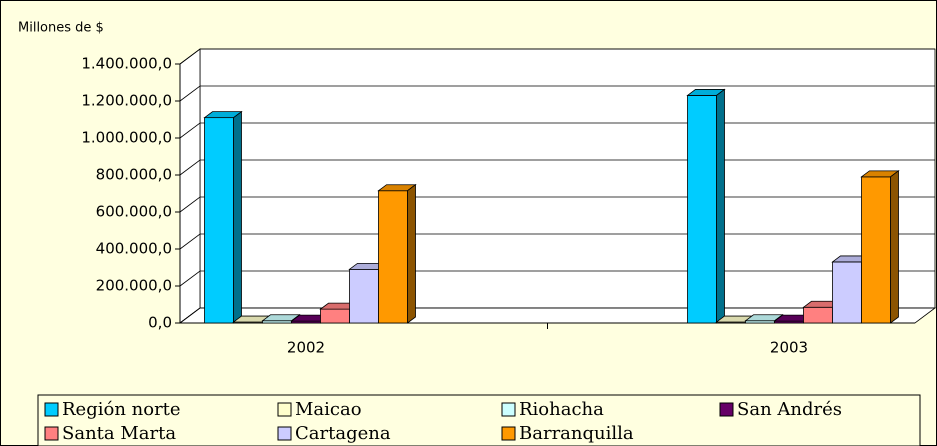 The image size is (937, 446). I want to click on y-tick-label: 1.400.000,0, so click(126, 64).